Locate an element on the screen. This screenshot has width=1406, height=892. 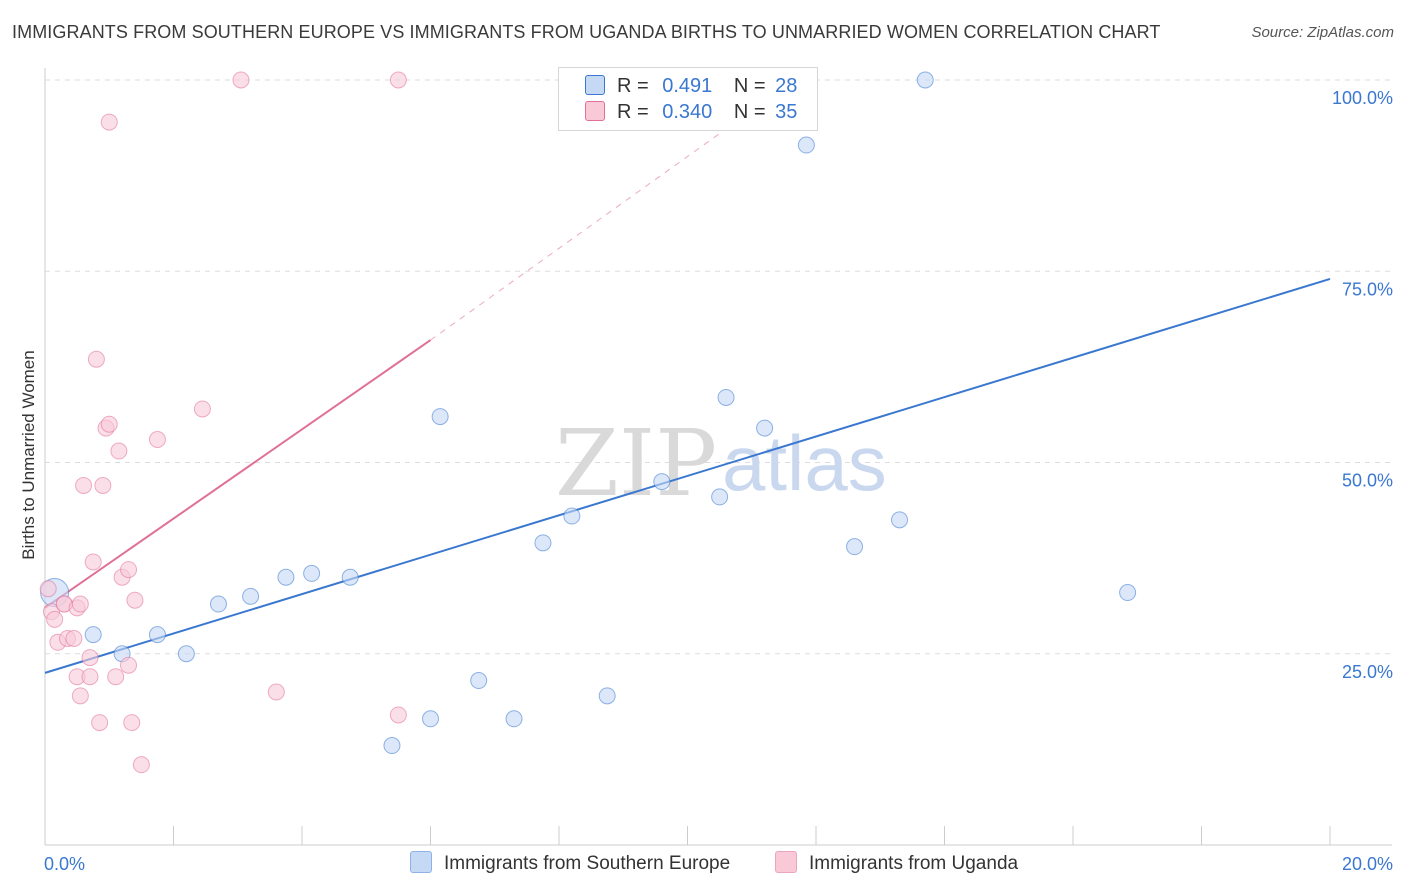
legend-pink-r: 0.340 is located at coordinates (687, 112).